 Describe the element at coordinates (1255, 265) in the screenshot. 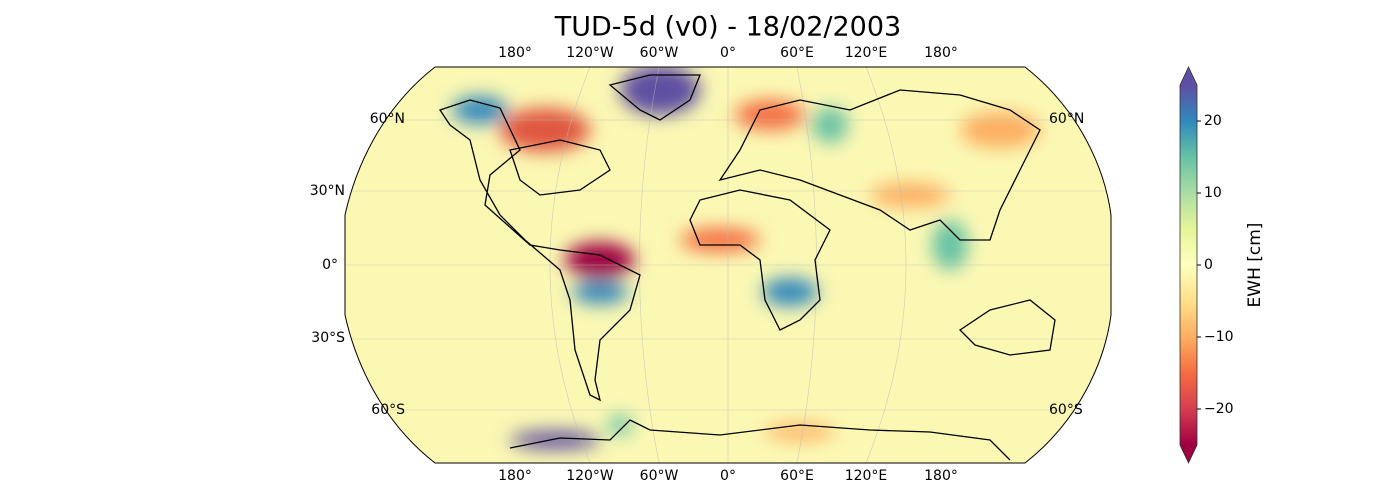

I see `colorbar-label: EWH [cm]` at that location.